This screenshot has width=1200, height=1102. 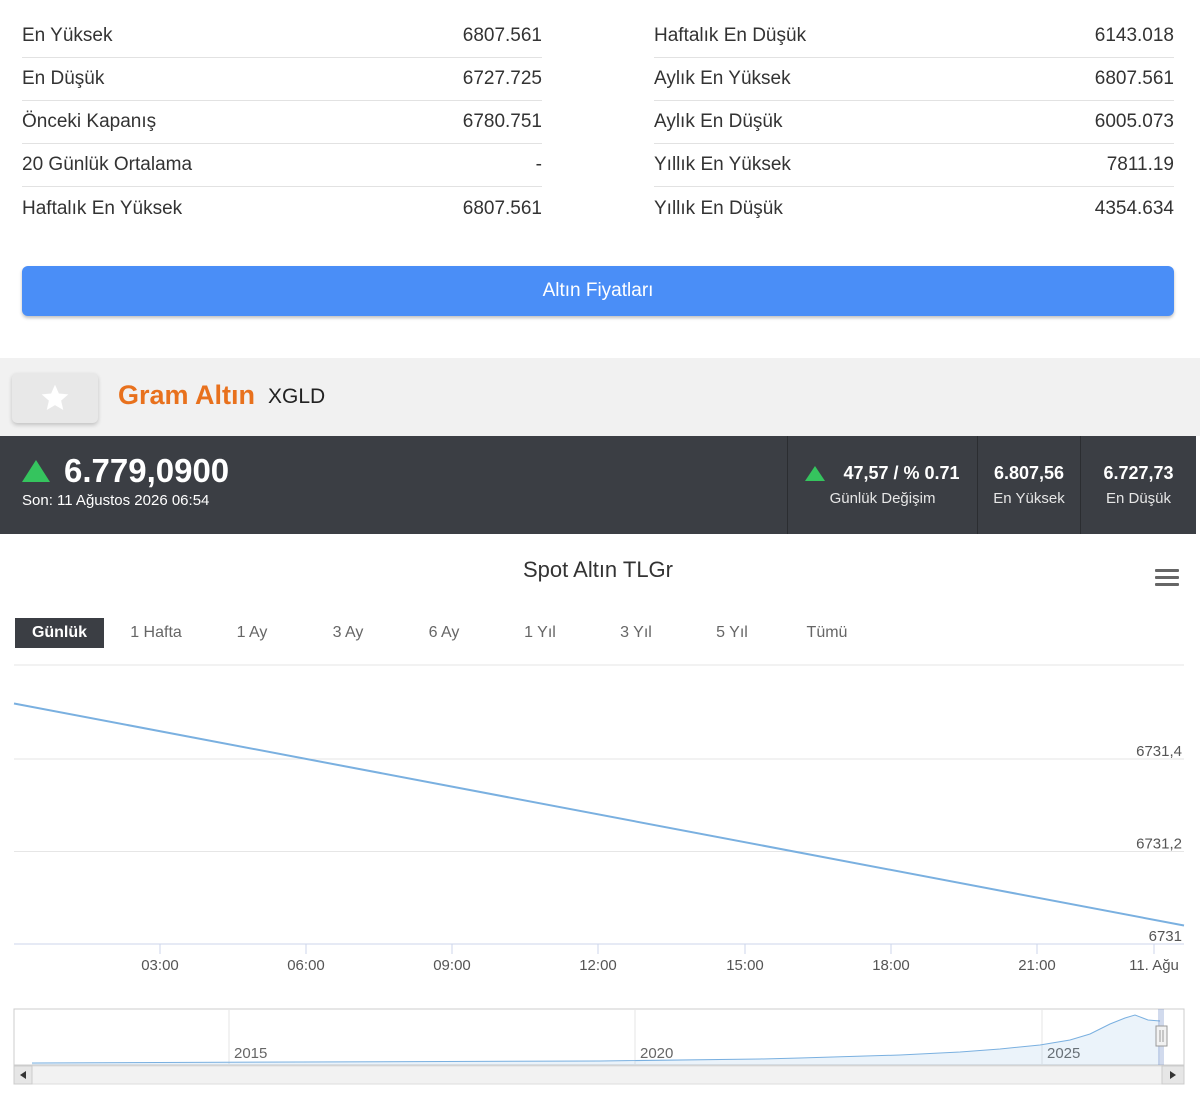 I want to click on range-button: 1 Ay, so click(x=252, y=632).